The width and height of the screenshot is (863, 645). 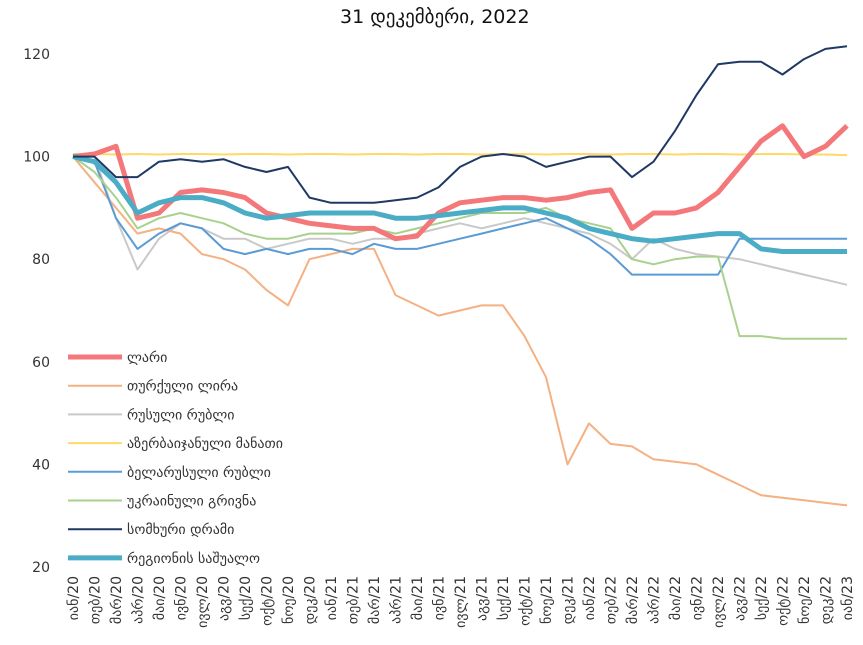 What do you see at coordinates (191, 501) in the screenshot?
I see `legend-label: უკრაინული გრივნა` at bounding box center [191, 501].